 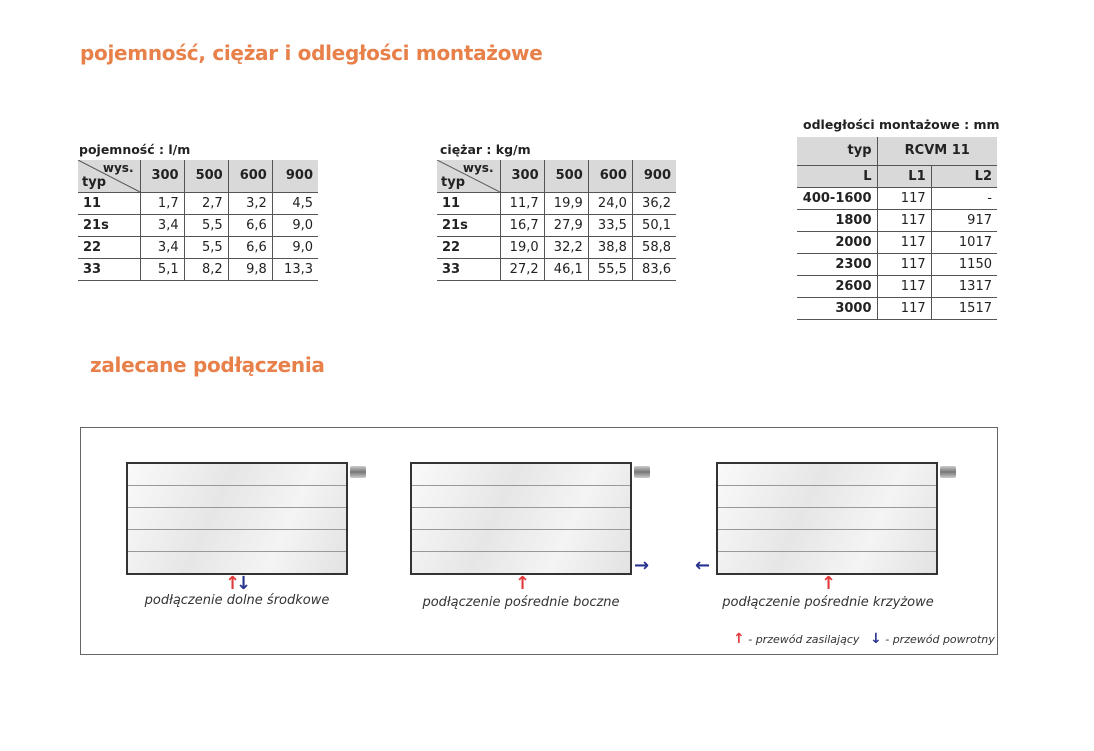 I want to click on table-row: 33 27,2 46,1 55,5 83,6, so click(x=556, y=269).